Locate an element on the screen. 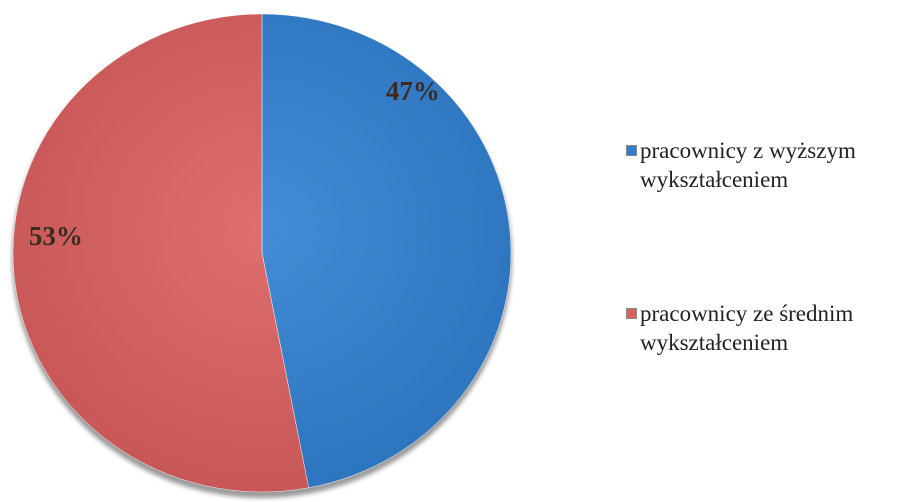 The image size is (913, 502). legend-label-line1: pracownicy ze średnim is located at coordinates (747, 313).